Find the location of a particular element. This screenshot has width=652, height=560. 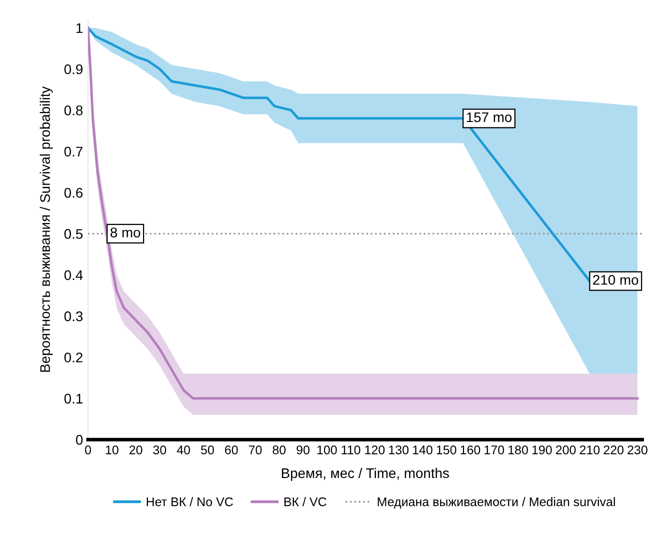

y-tick-label: 0.1 is located at coordinates (73, 399).